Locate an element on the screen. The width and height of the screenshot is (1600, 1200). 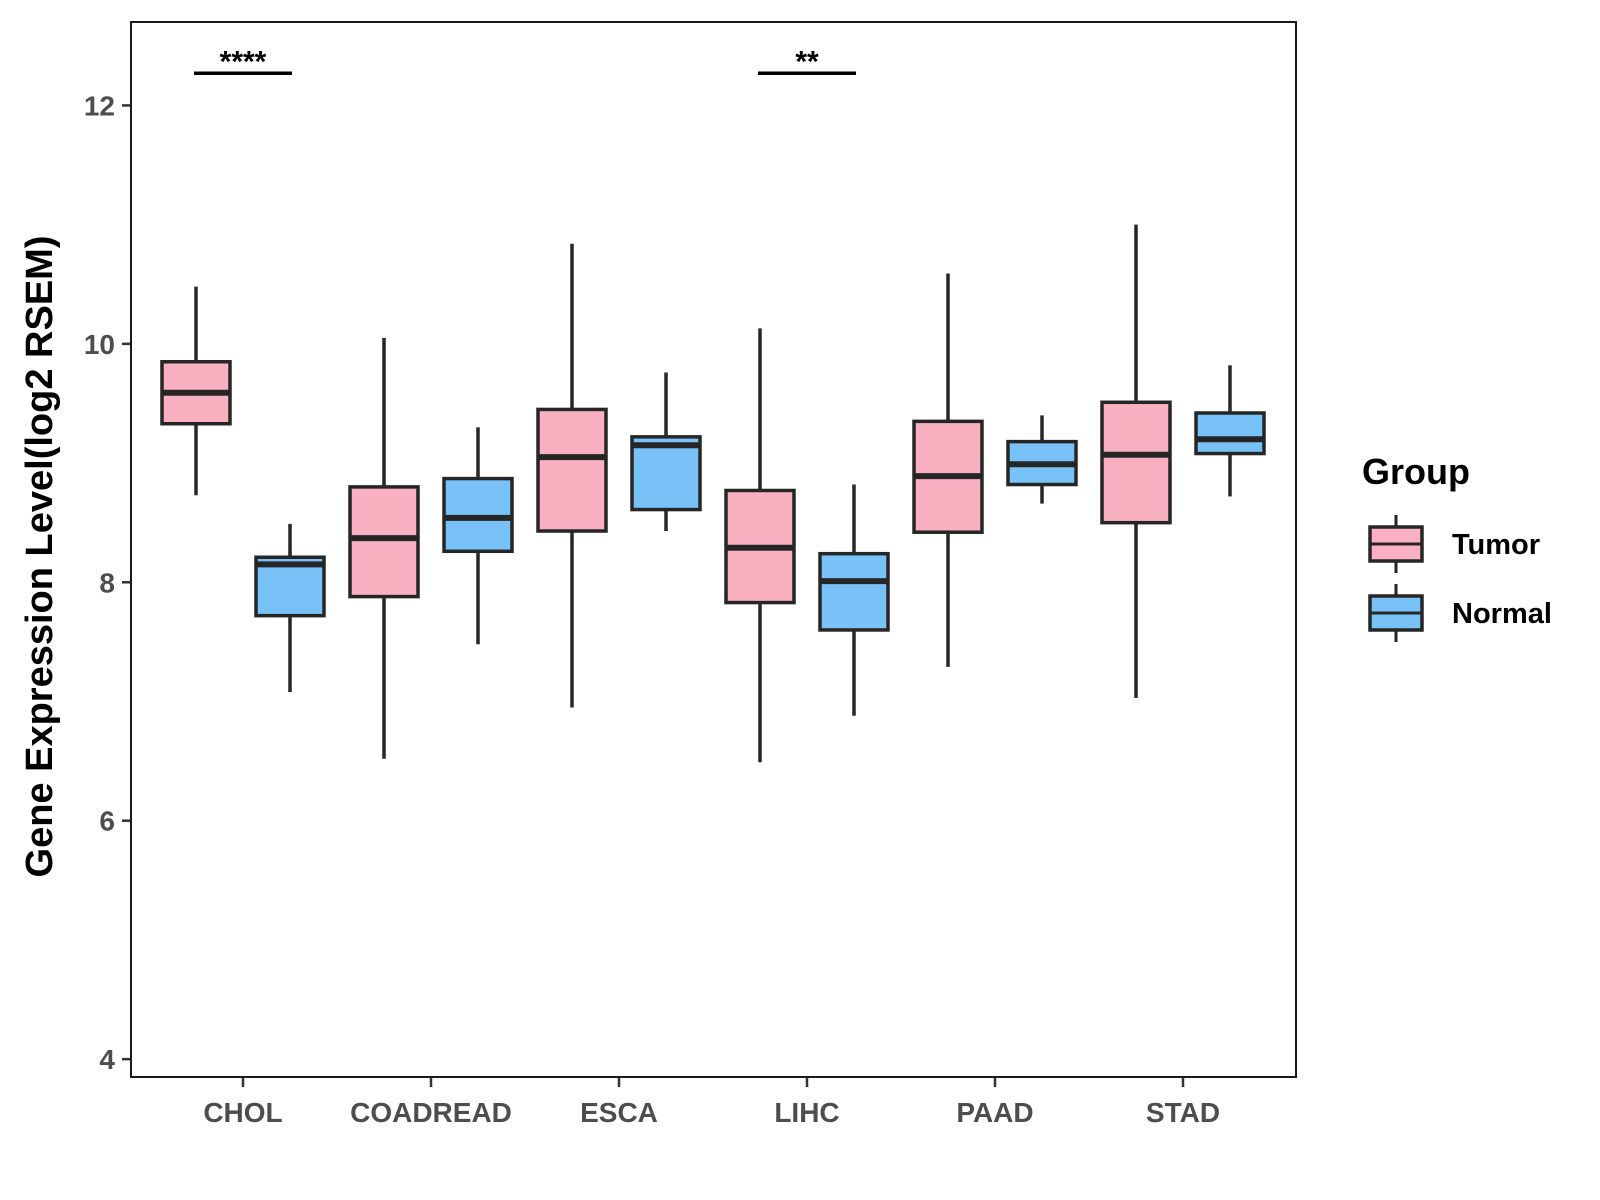
box-normal-coadread is located at coordinates (478, 536).